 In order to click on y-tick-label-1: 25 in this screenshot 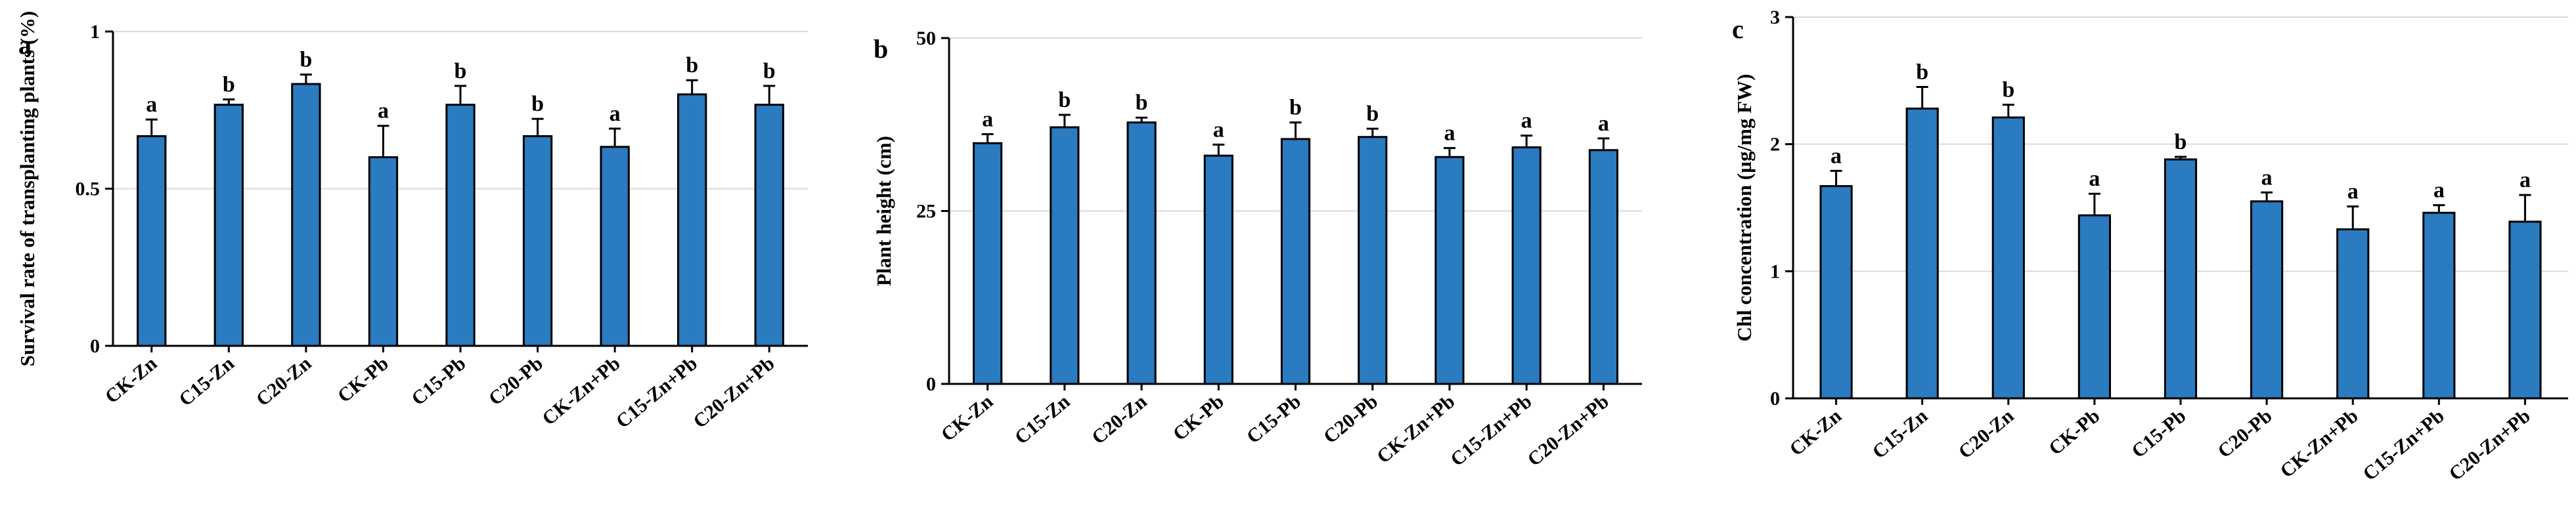, I will do `click(926, 211)`.